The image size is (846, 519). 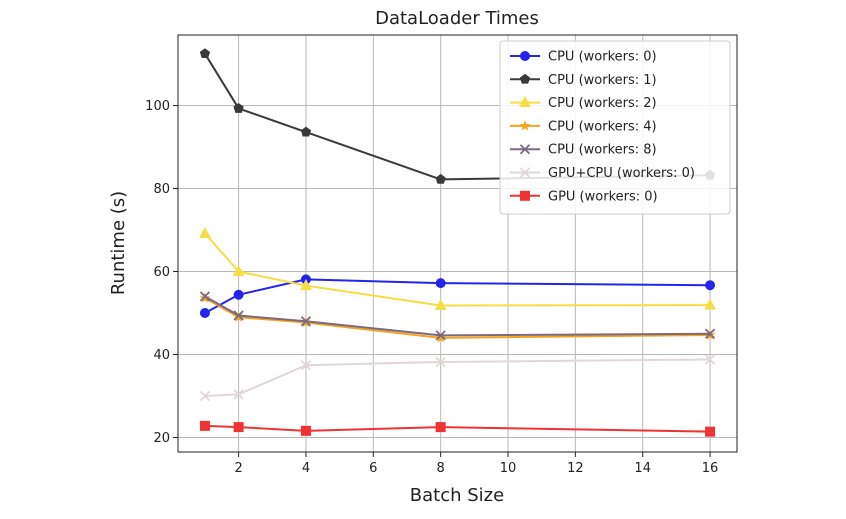 I want to click on x-tick-label: 8, so click(x=441, y=468).